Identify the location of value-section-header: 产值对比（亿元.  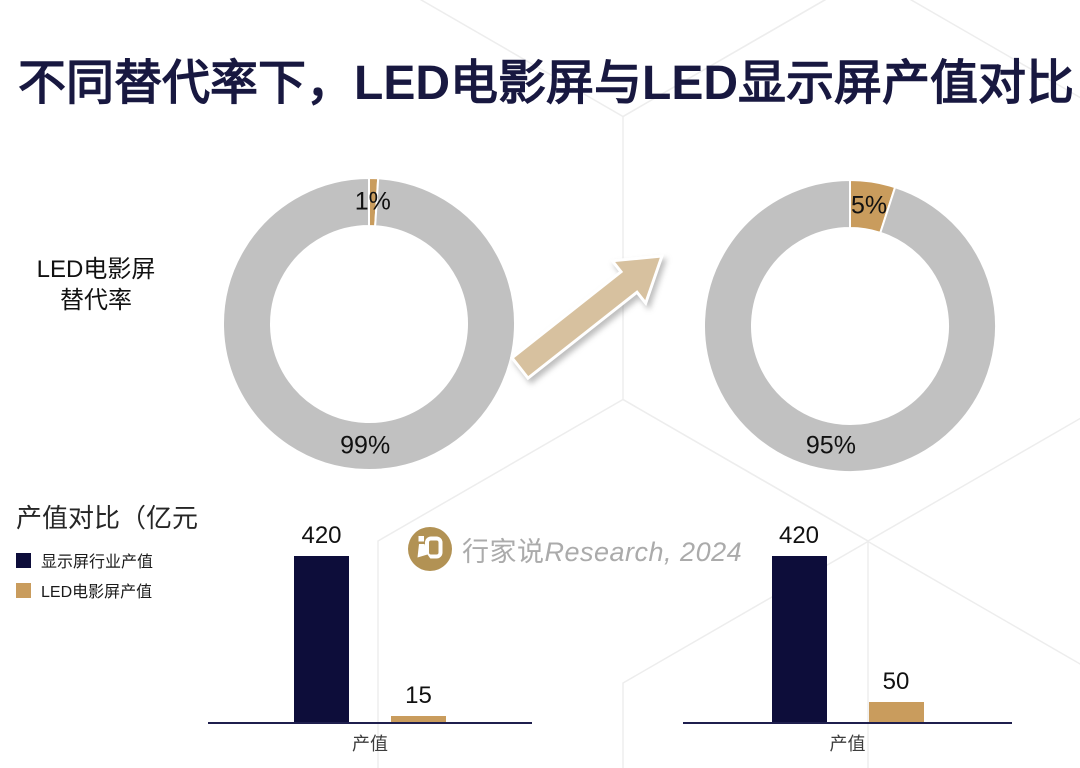
(107, 518).